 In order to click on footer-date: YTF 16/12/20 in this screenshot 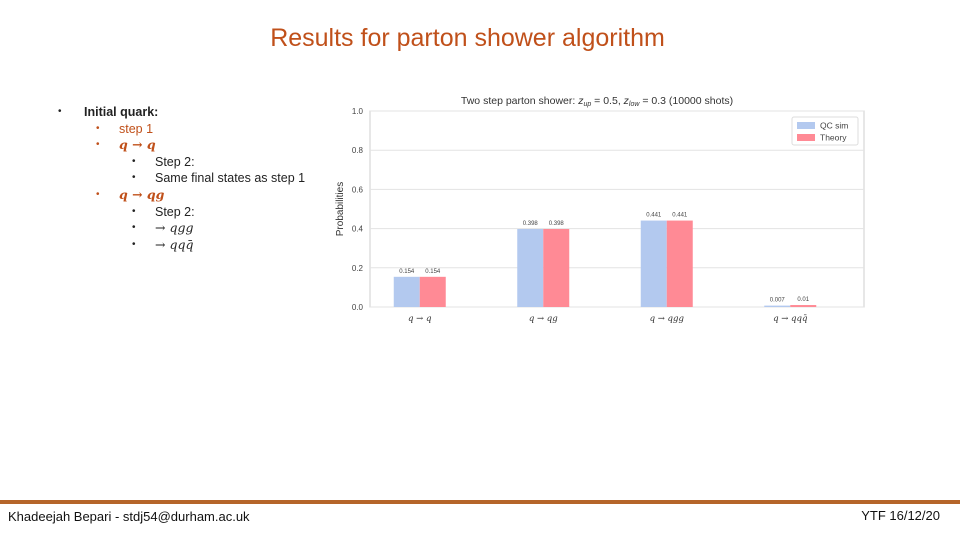, I will do `click(900, 515)`.